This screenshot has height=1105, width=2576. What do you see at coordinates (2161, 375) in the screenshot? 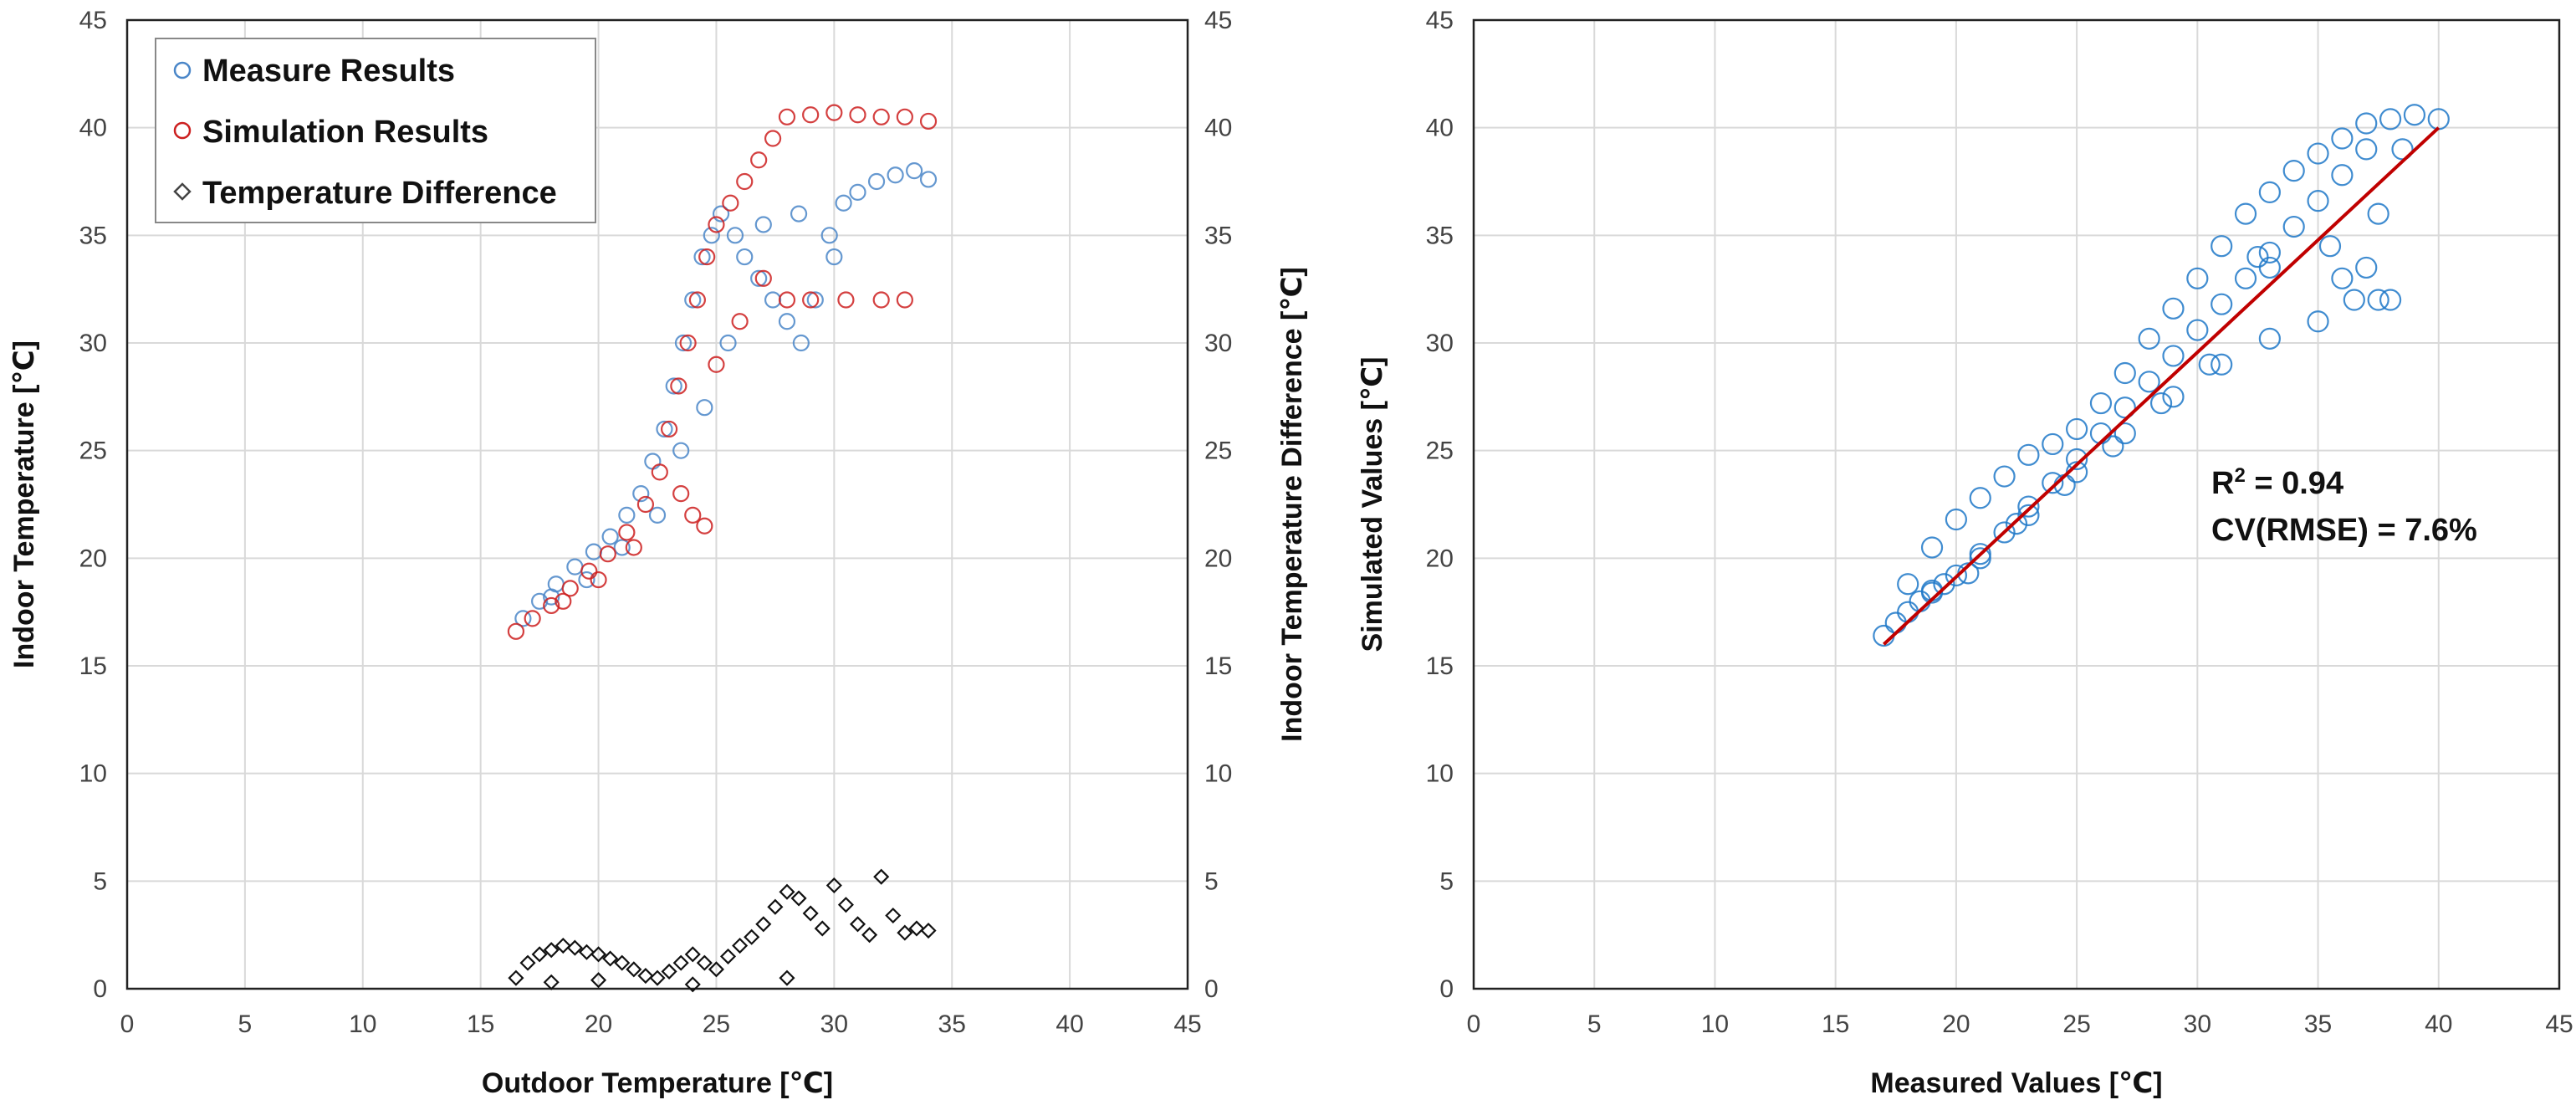
I see `right-points` at bounding box center [2161, 375].